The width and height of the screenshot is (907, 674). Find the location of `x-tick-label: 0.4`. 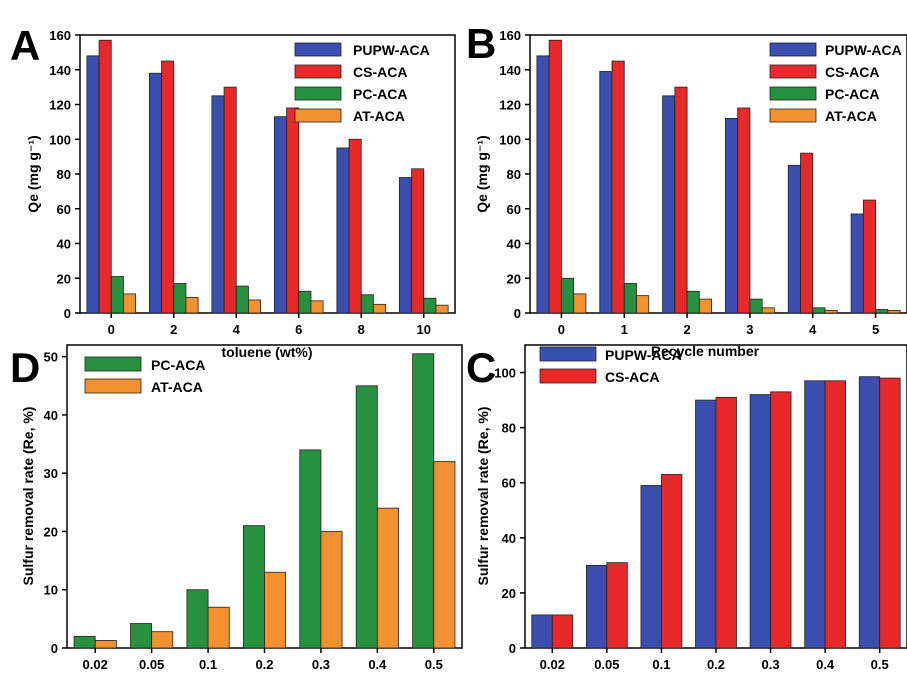

x-tick-label: 0.4 is located at coordinates (825, 664).